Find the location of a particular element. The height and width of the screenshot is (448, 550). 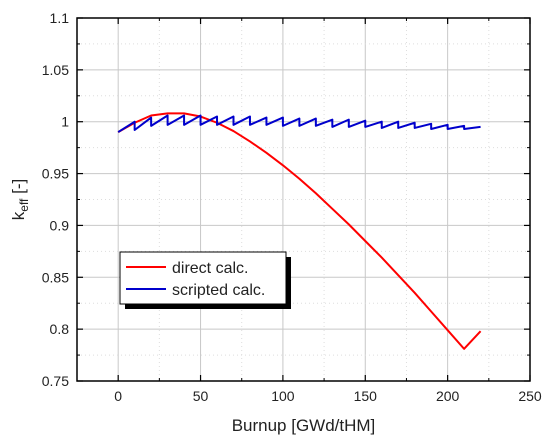

y-tick-label-4: 0.95 is located at coordinates (55, 174).